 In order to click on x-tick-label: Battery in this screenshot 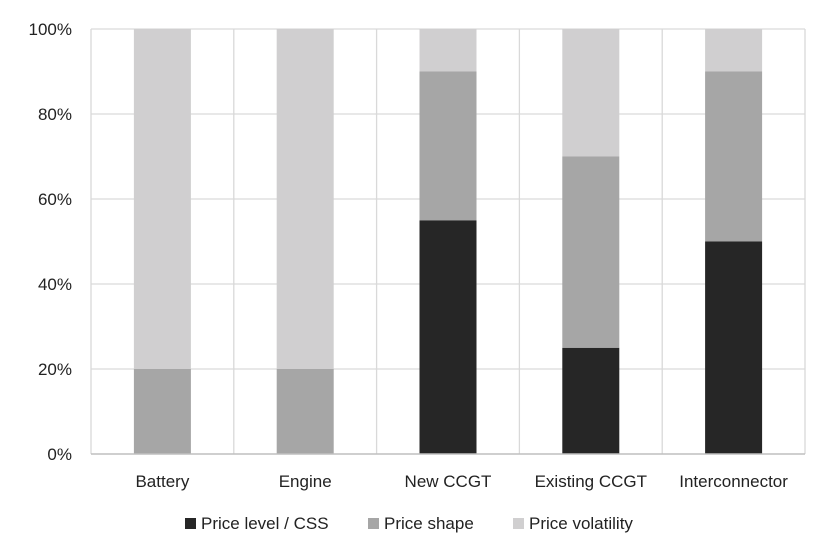, I will do `click(162, 481)`.